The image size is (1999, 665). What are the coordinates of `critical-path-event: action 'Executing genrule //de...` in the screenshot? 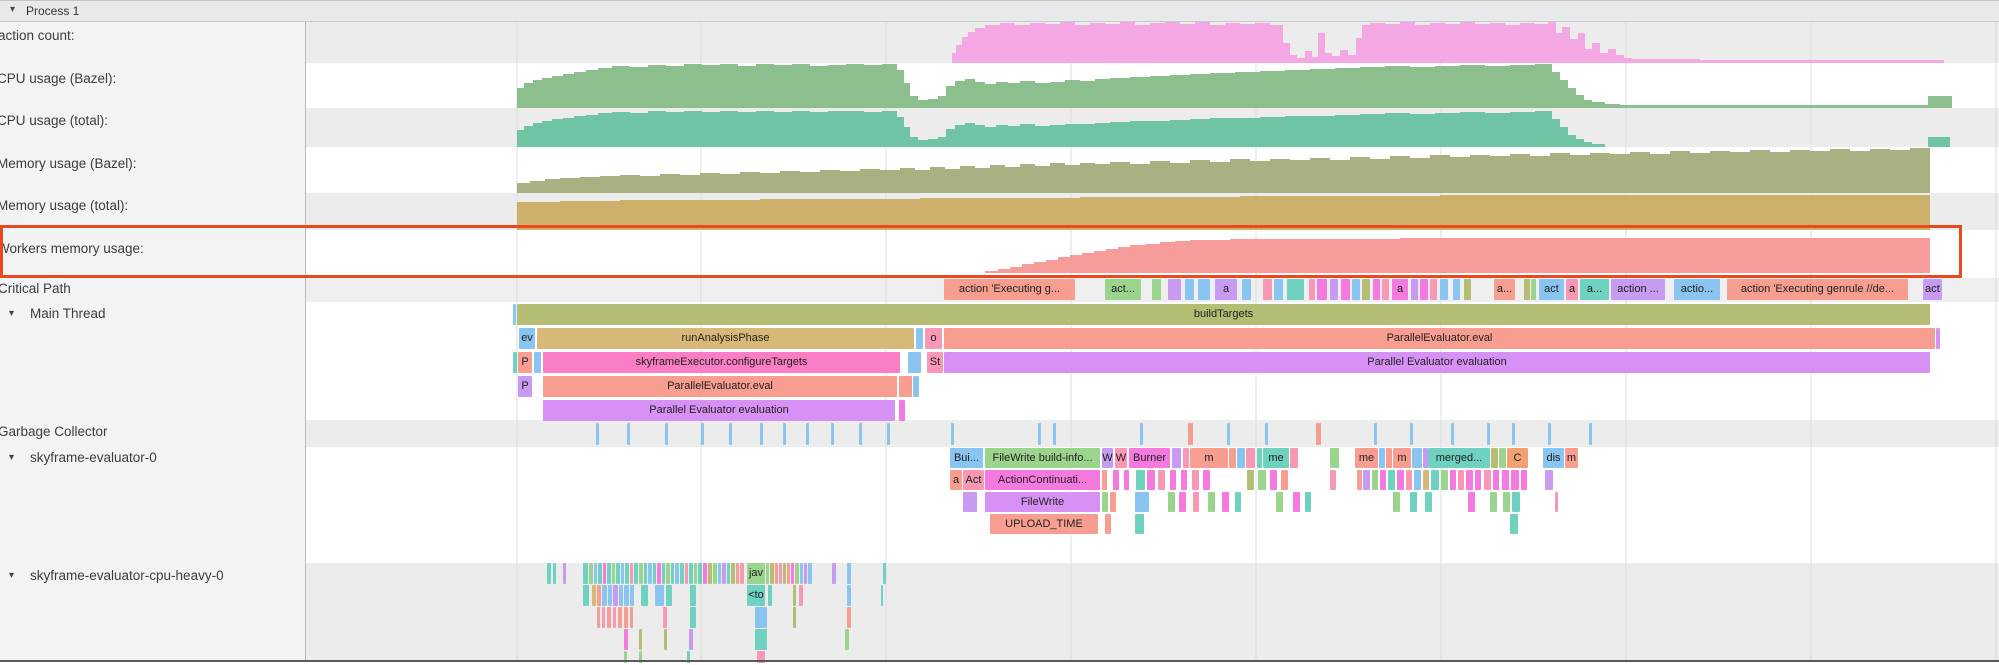 It's located at (1817, 289).